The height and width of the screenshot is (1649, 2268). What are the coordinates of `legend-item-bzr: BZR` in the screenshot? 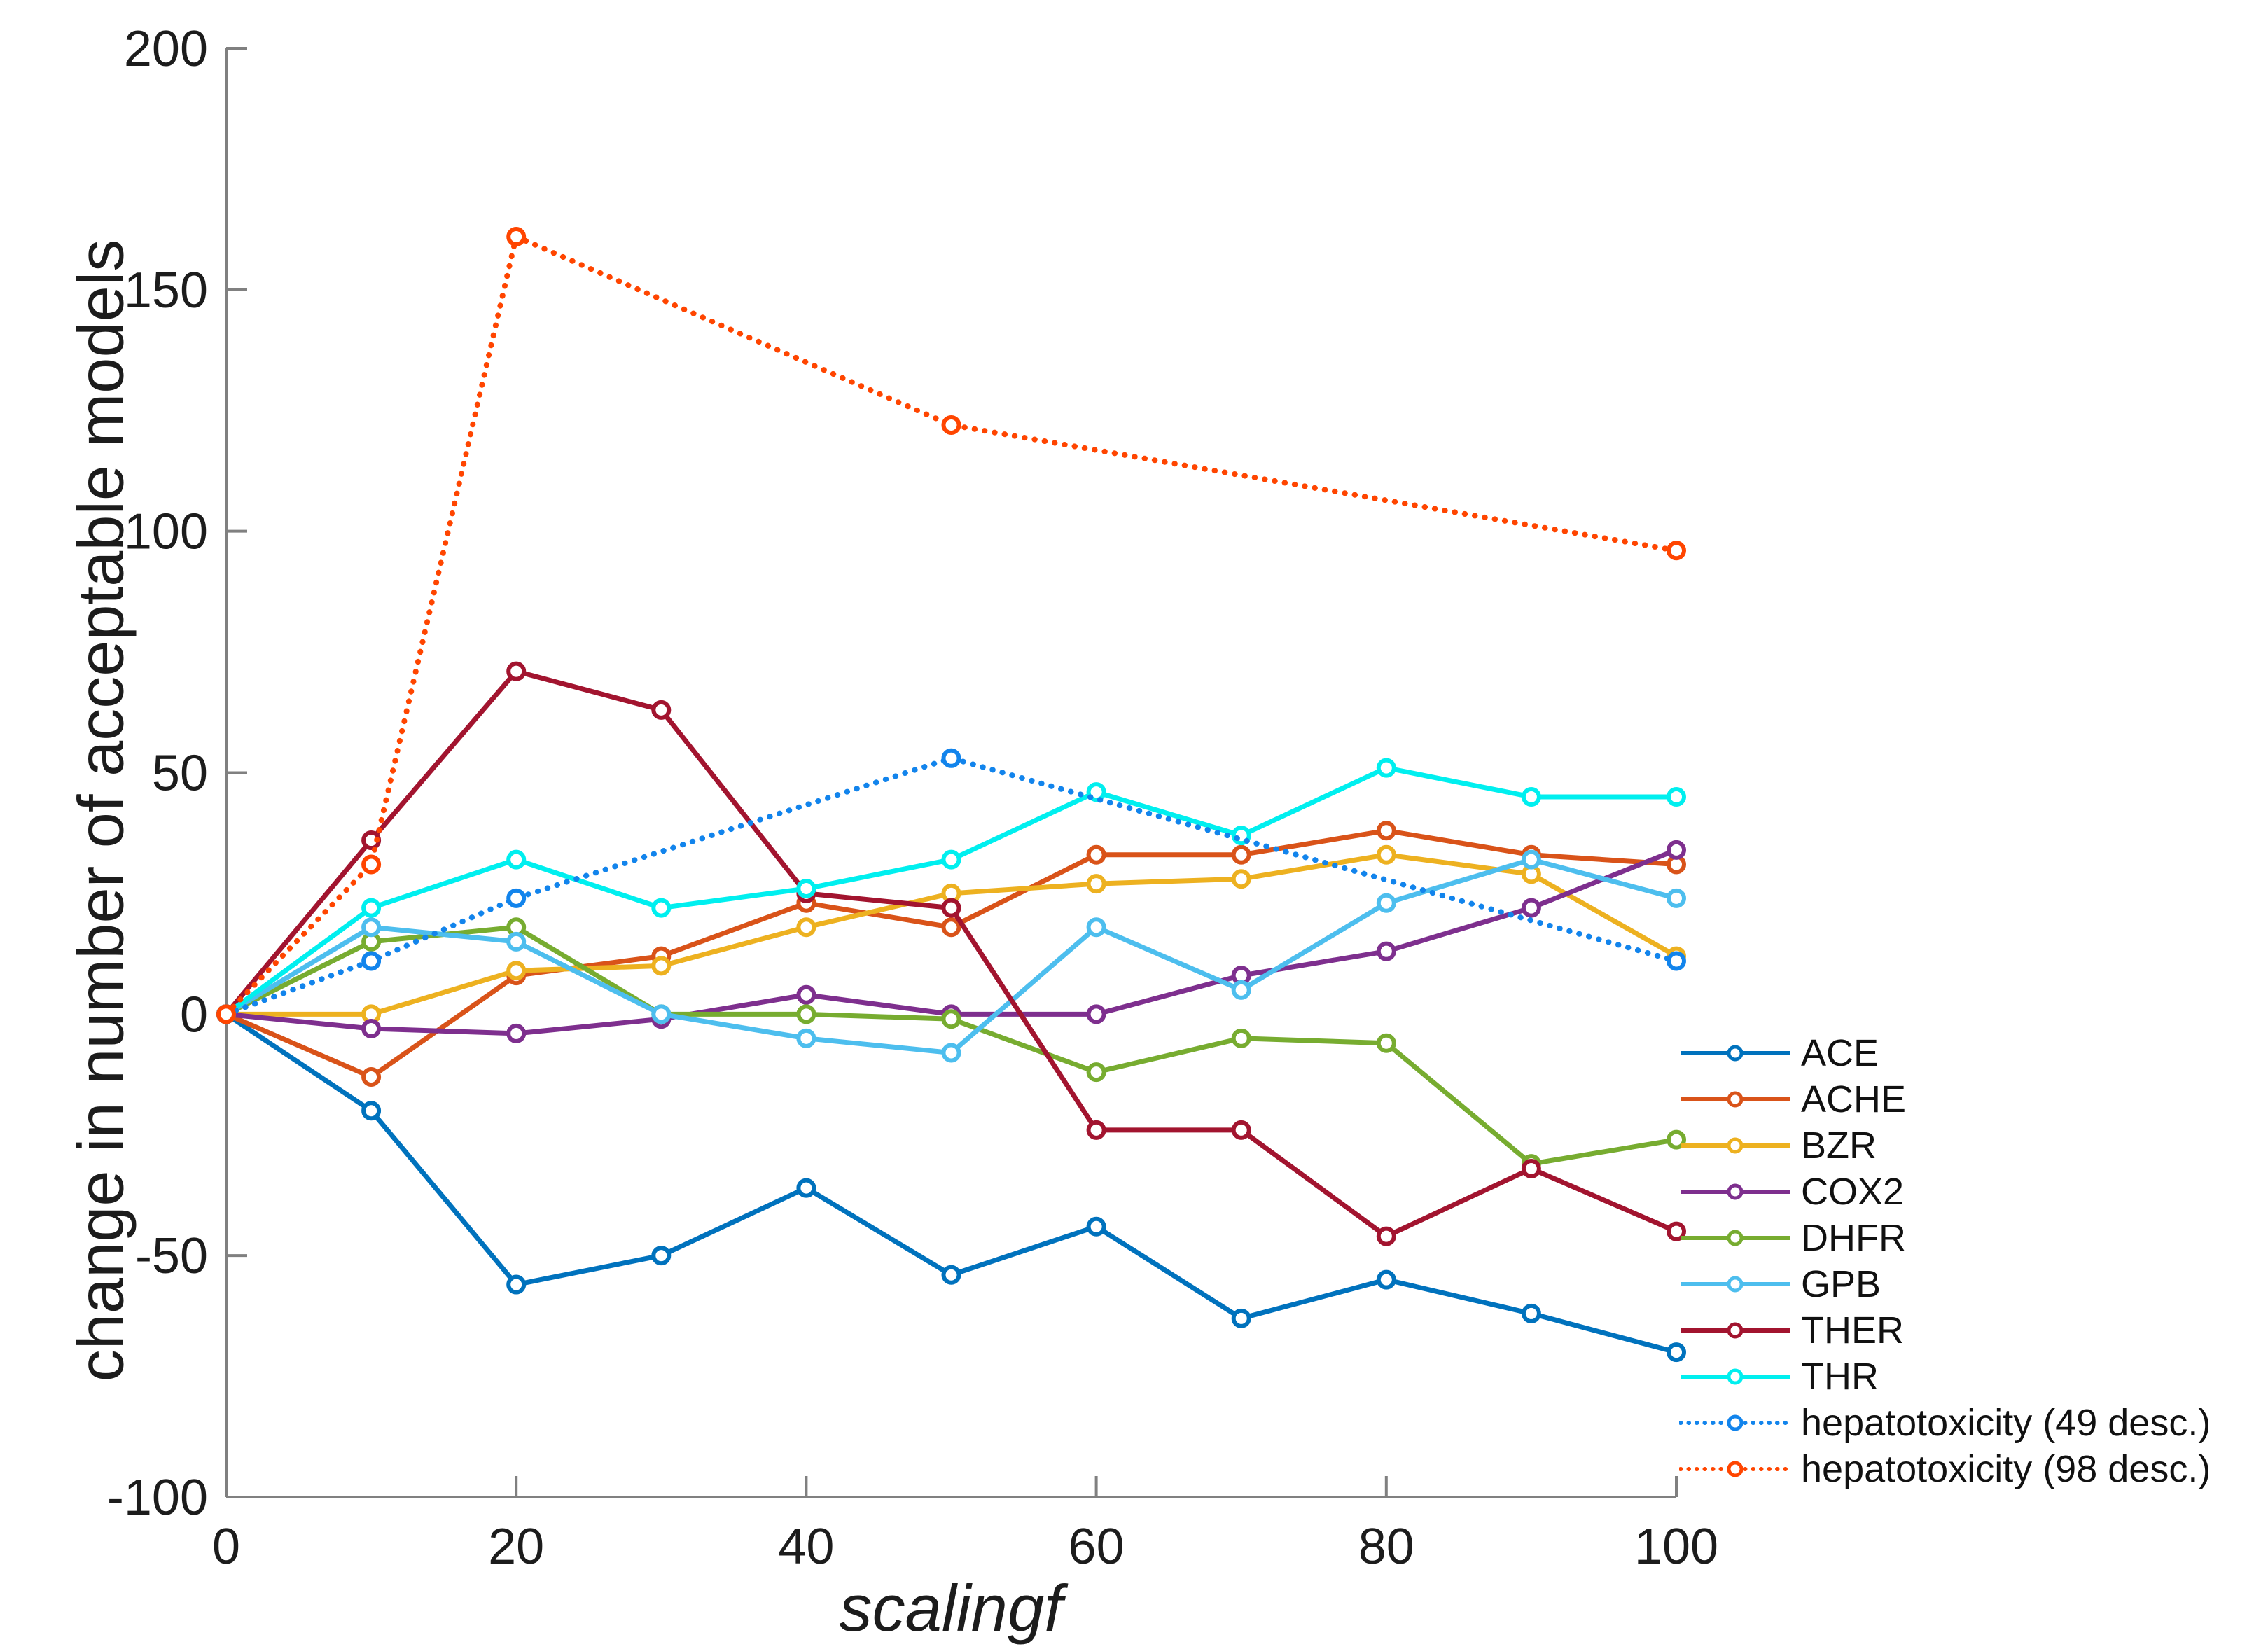 It's located at (1945, 1145).